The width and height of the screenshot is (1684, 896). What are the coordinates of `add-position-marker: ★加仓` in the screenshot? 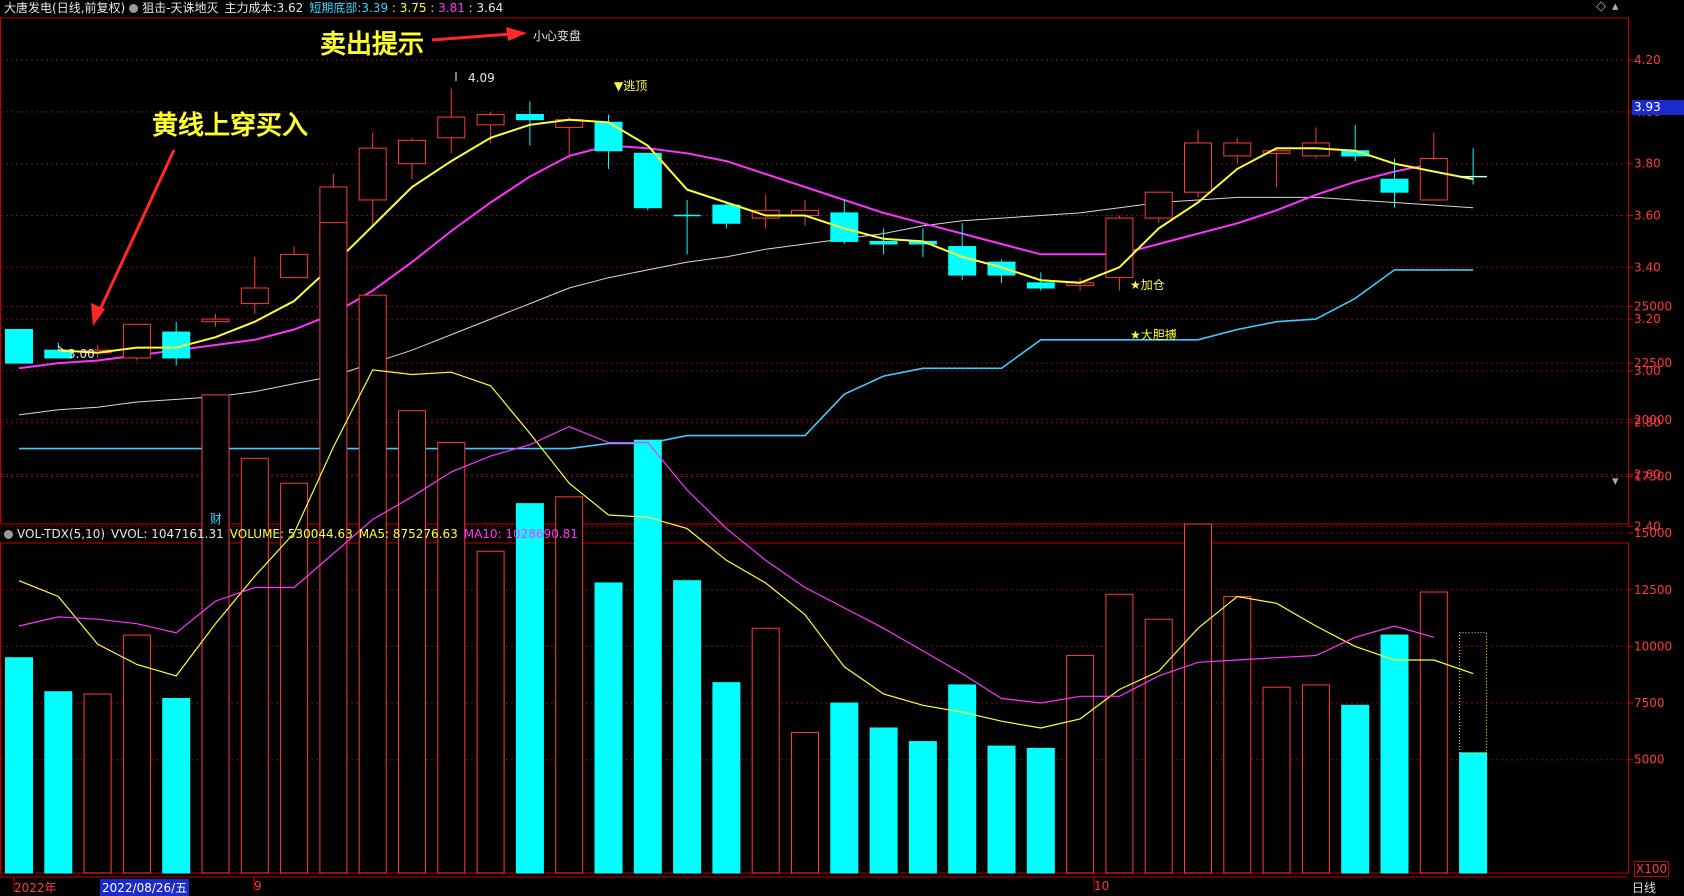 It's located at (1147, 285).